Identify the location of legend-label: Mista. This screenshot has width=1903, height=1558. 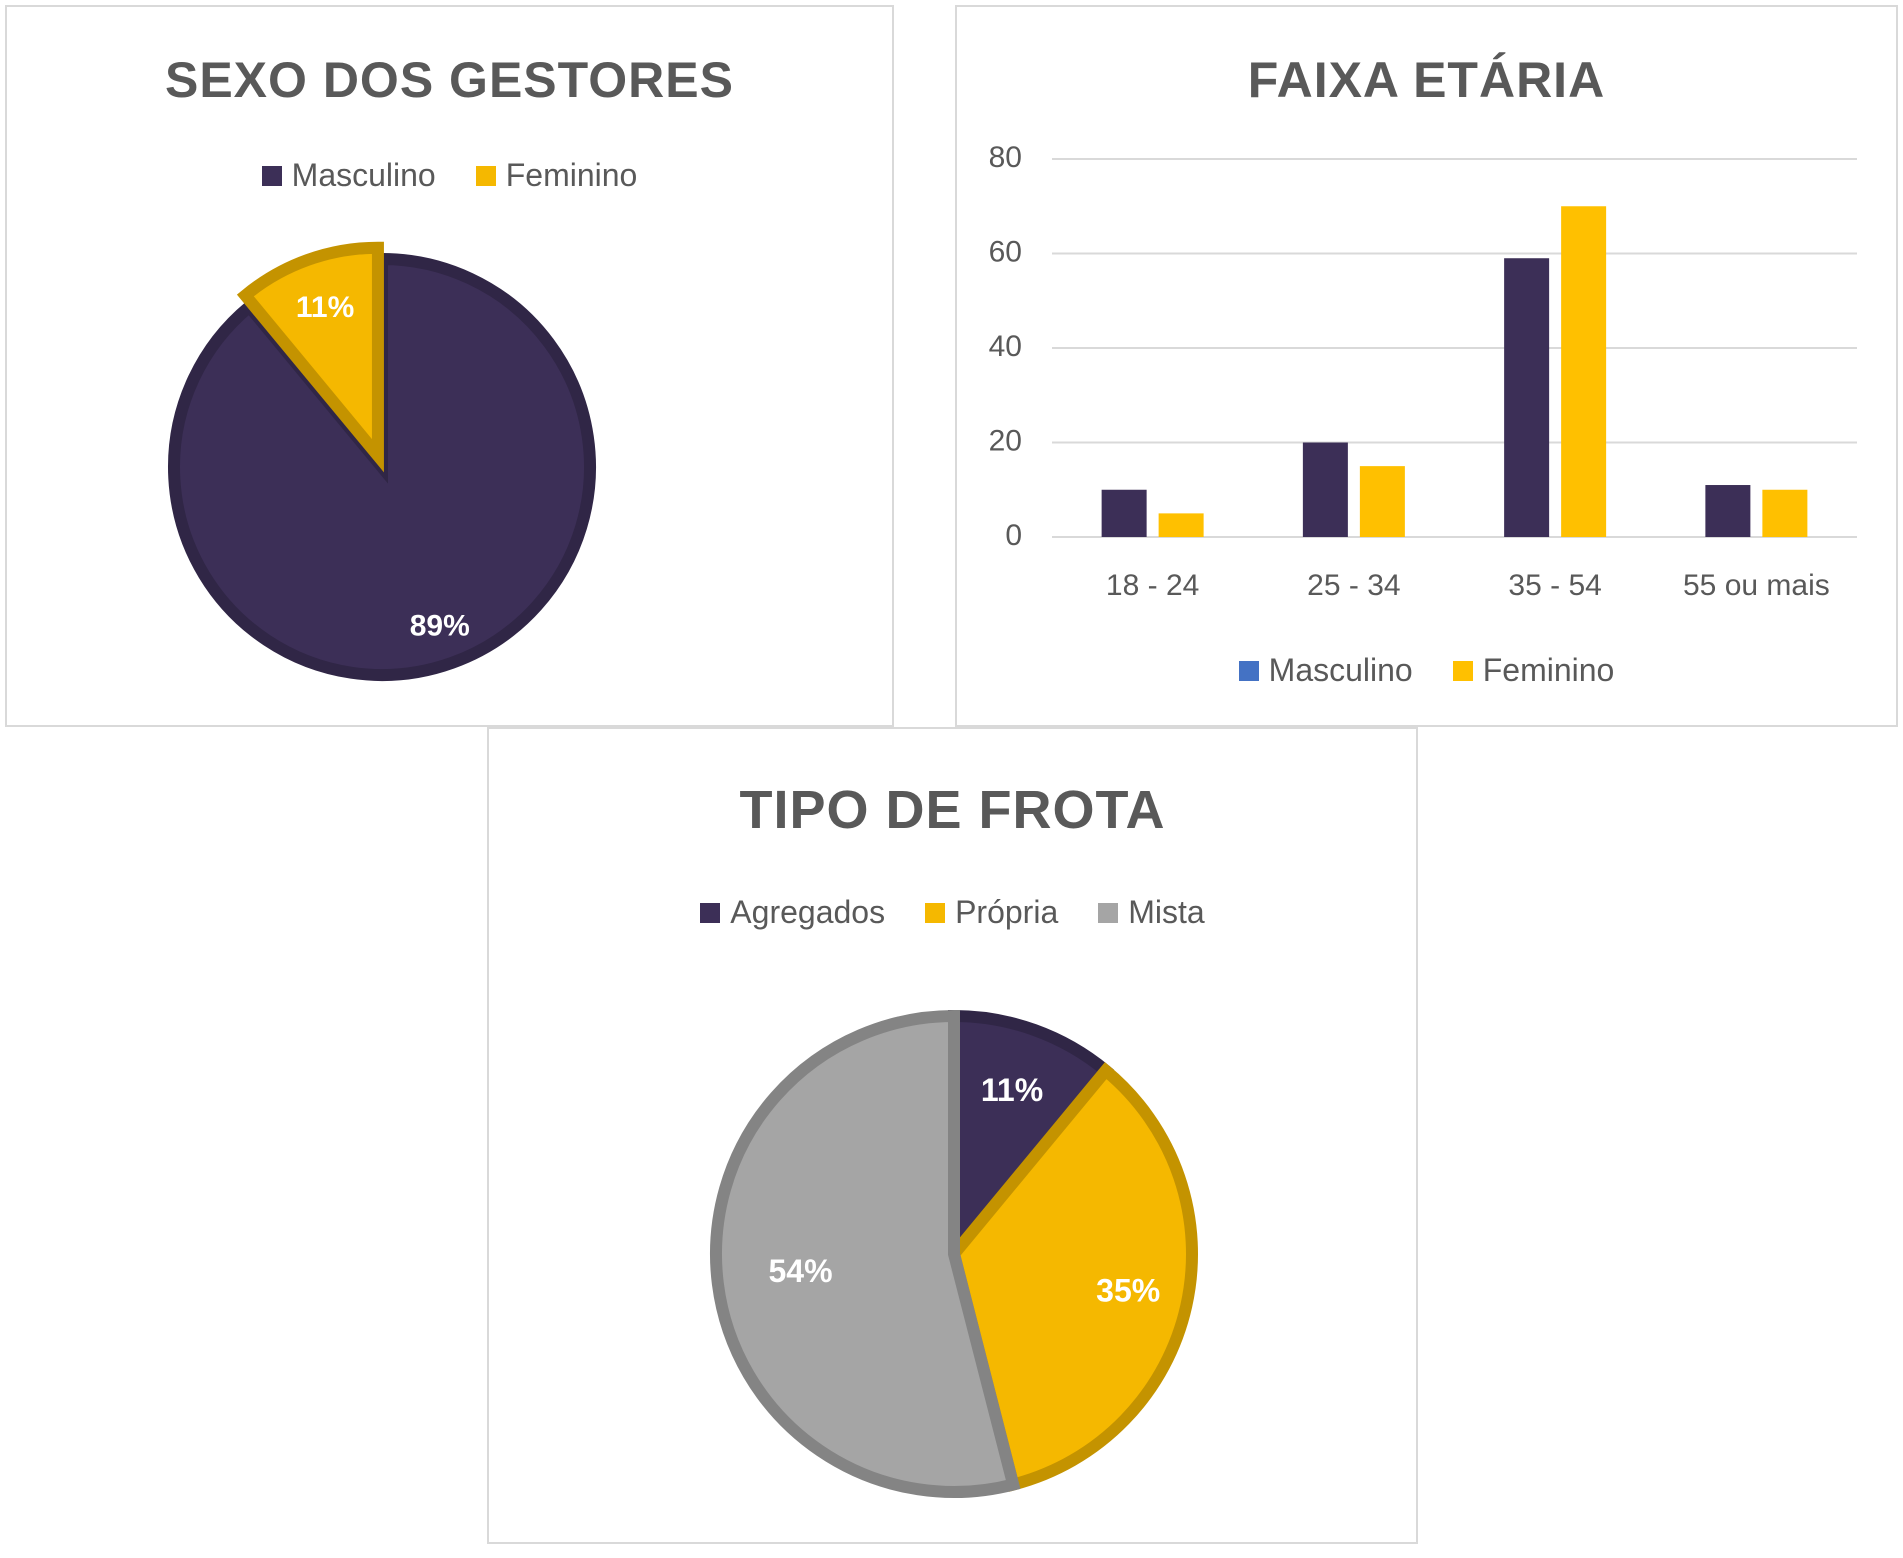
(1166, 912).